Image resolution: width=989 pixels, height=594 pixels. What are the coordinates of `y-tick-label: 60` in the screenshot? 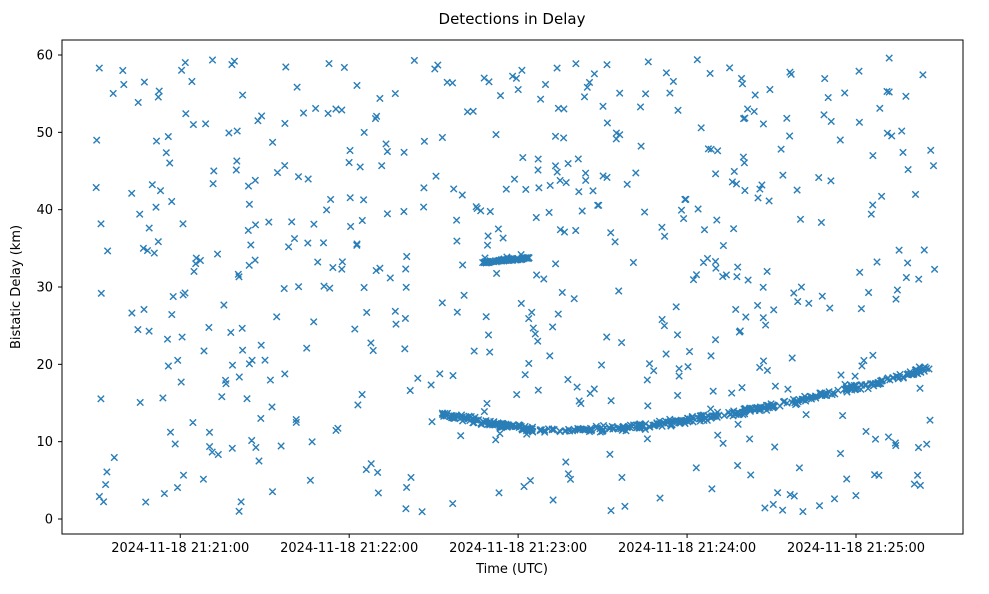 It's located at (44, 56).